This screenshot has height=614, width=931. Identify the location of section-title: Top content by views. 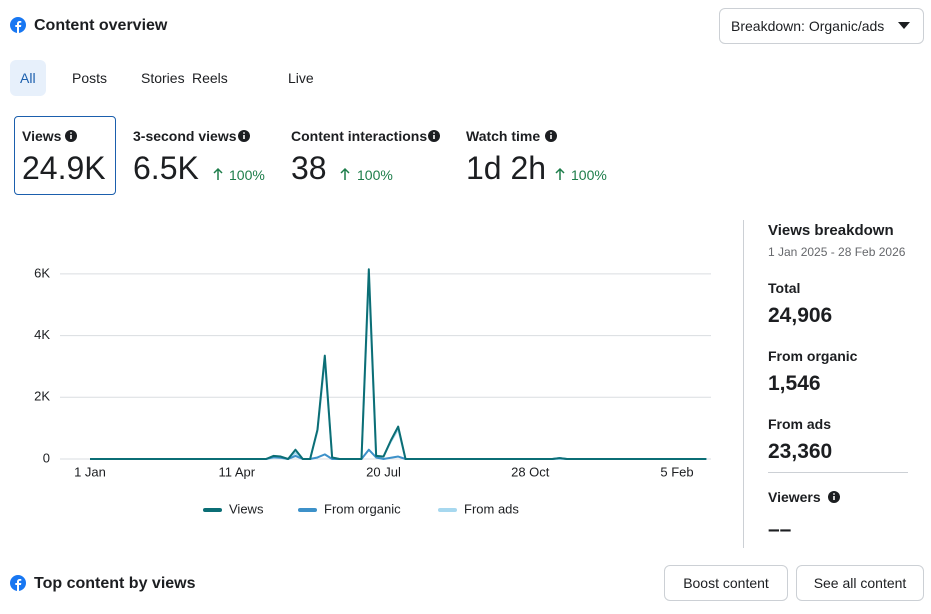
(115, 583).